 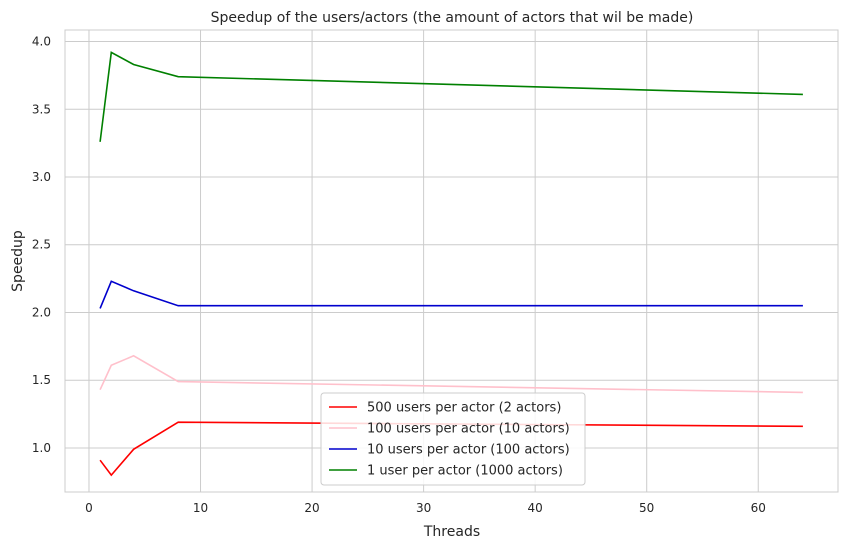 What do you see at coordinates (41, 448) in the screenshot?
I see `y-tick-label: 1.0` at bounding box center [41, 448].